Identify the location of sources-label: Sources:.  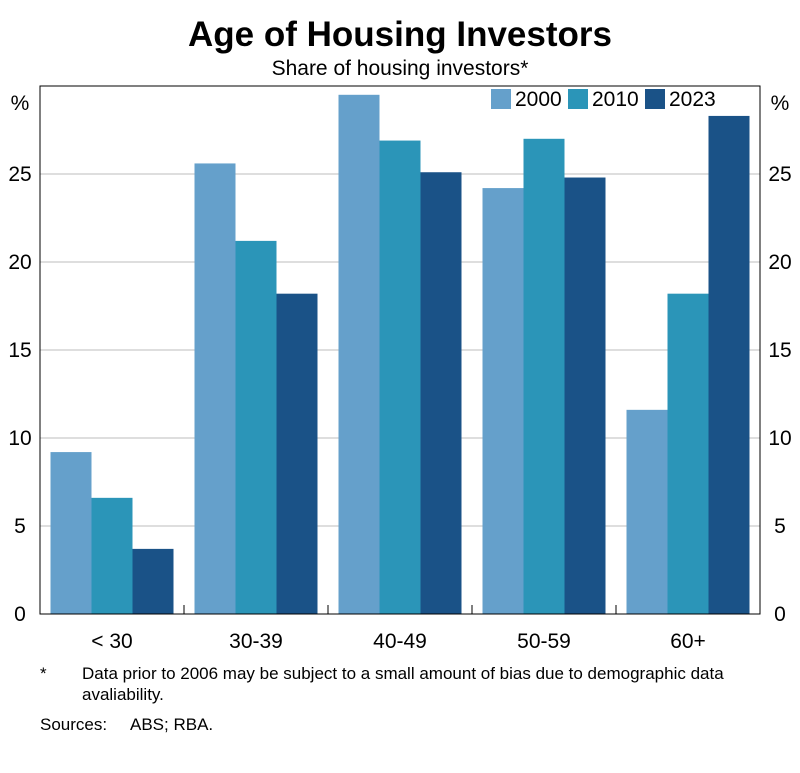
(74, 724).